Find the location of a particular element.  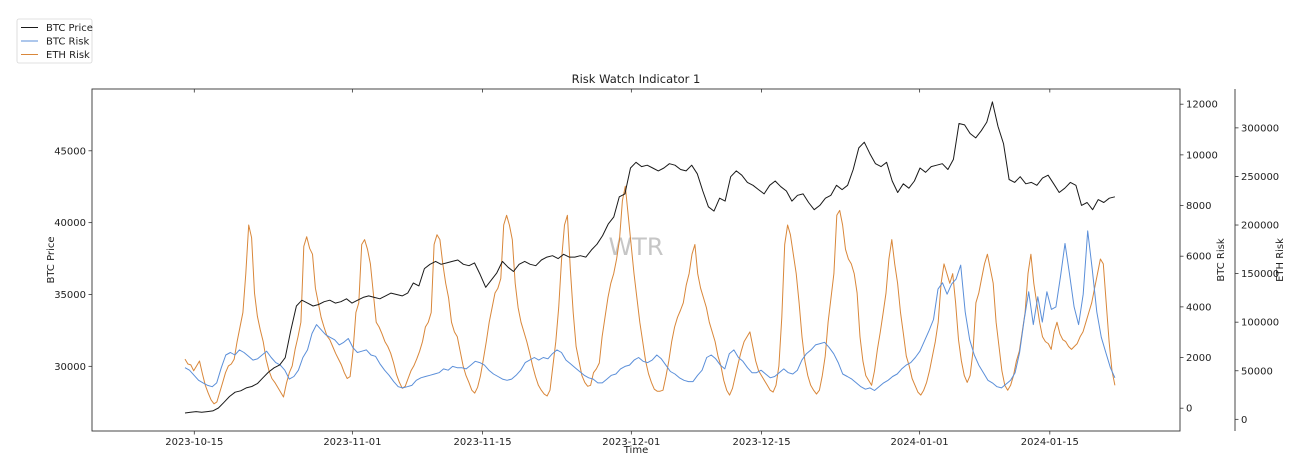

y-axis-eth-risk: 0 50000 100000 150000 200000 250000 300000 is located at coordinates (1256, 260).